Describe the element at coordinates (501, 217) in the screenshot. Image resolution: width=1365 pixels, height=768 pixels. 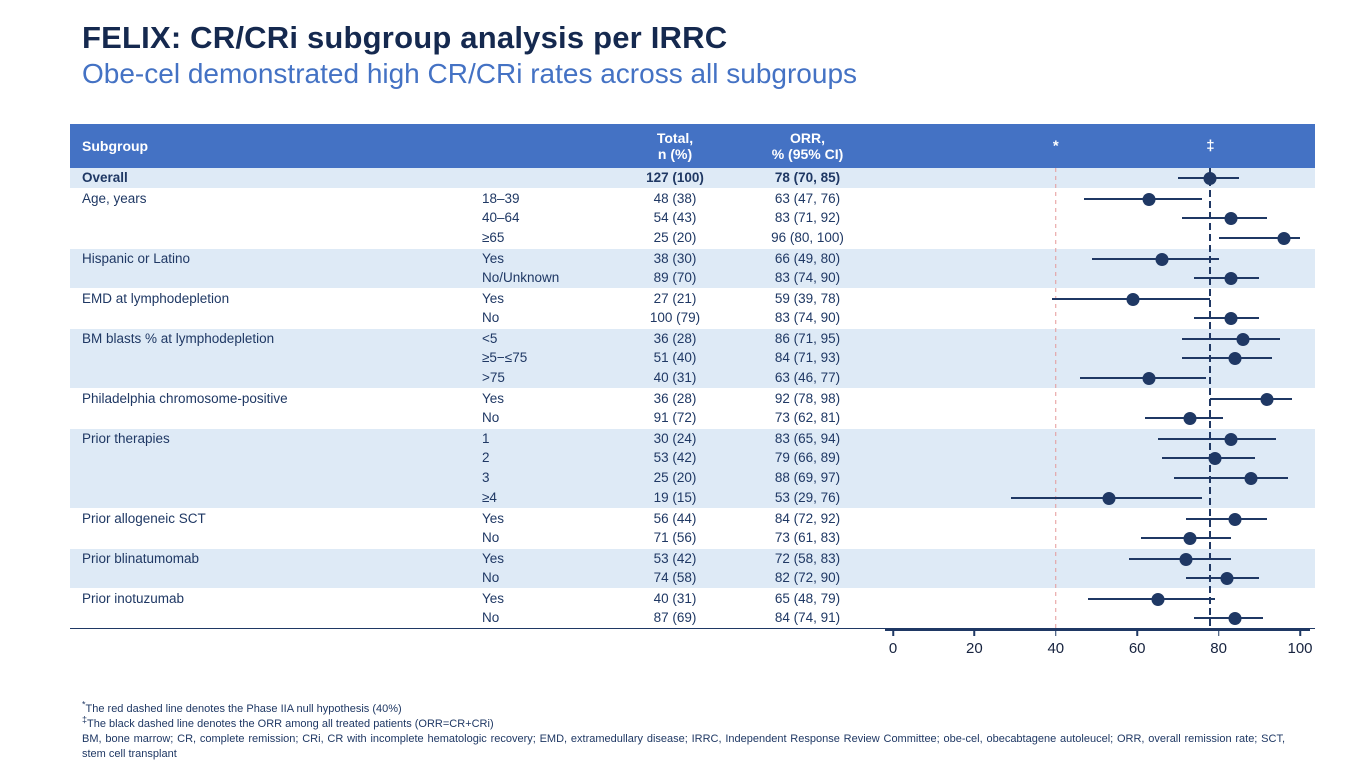
I see `row-category: 40–64` at that location.